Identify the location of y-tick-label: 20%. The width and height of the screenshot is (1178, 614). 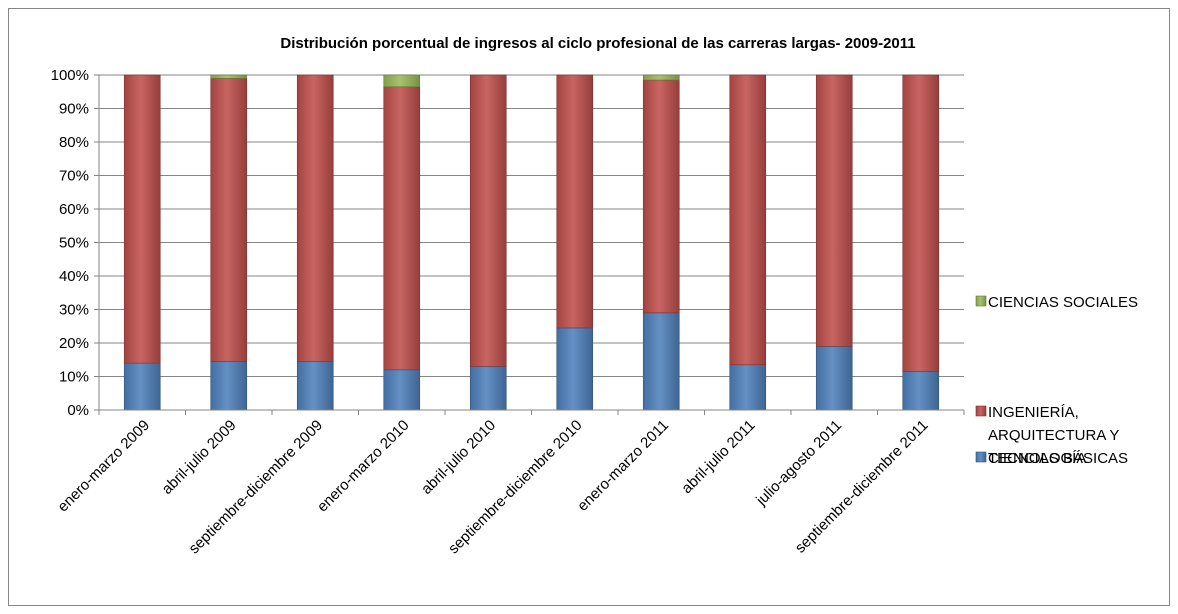
(74, 343).